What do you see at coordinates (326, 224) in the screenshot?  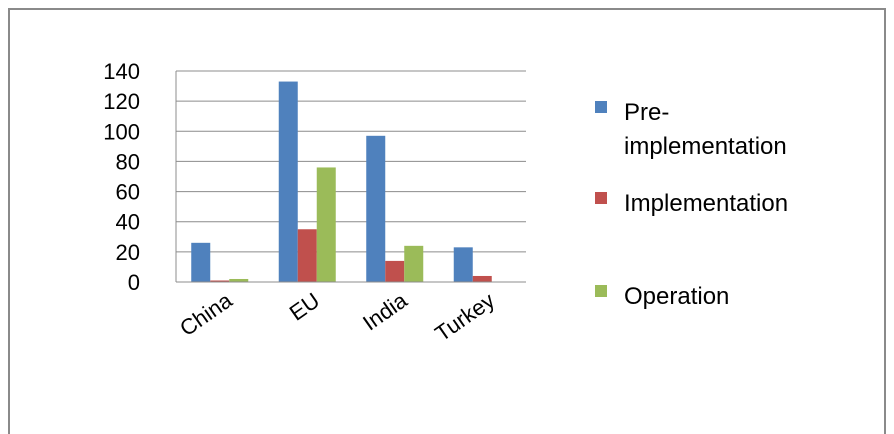 I see `bar-operation-eu` at bounding box center [326, 224].